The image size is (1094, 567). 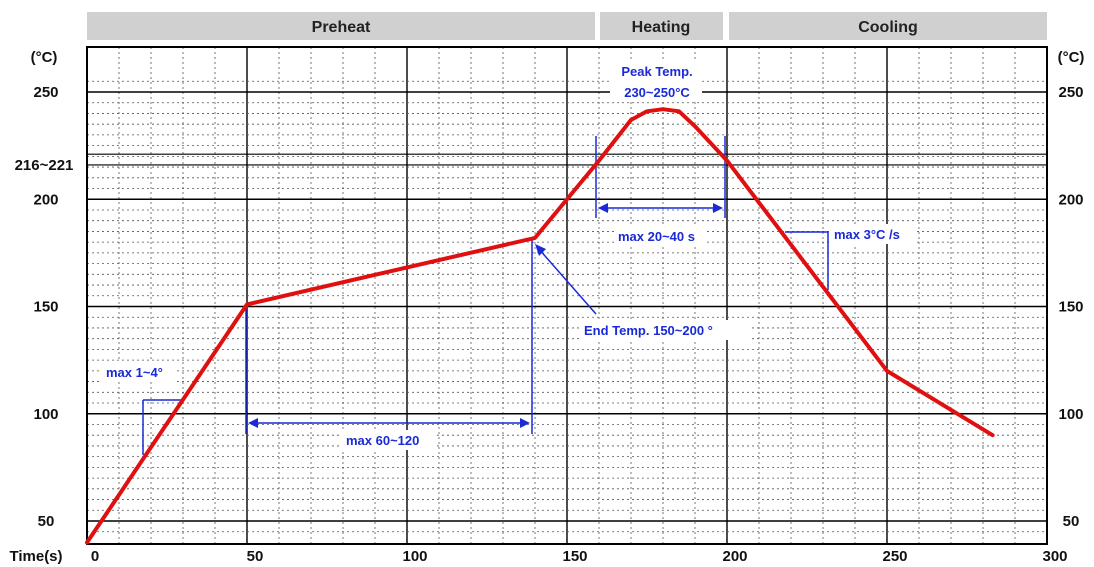 What do you see at coordinates (382, 440) in the screenshot?
I see `annotation-preheat-window: max 60~120` at bounding box center [382, 440].